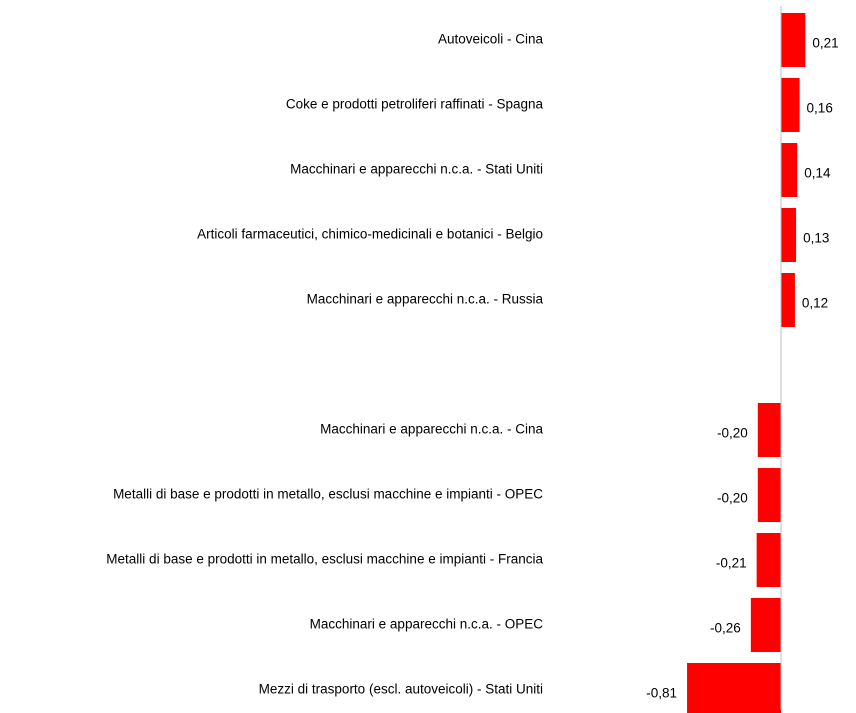 The height and width of the screenshot is (713, 856). What do you see at coordinates (731, 563) in the screenshot?
I see `value-label: -0,21` at bounding box center [731, 563].